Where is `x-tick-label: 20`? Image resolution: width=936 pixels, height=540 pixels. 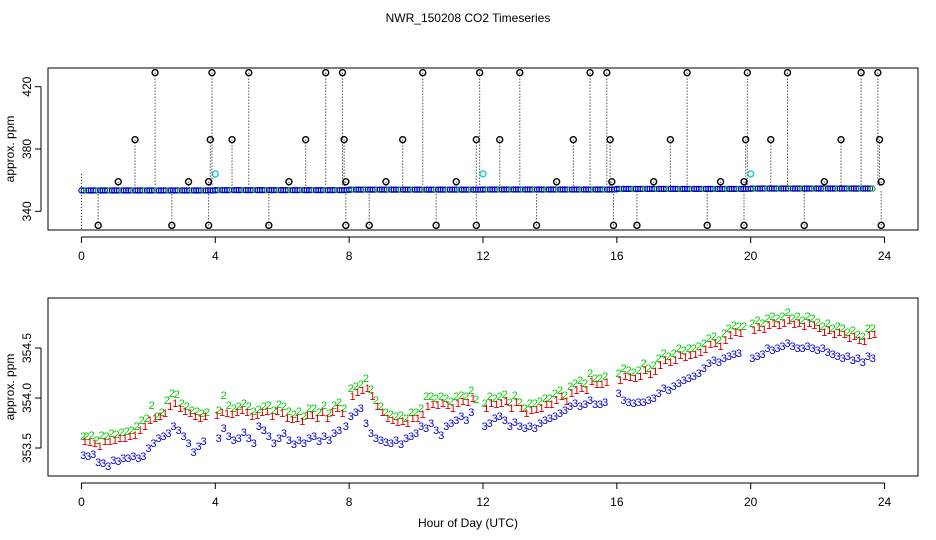
x-tick-label: 20 is located at coordinates (751, 502).